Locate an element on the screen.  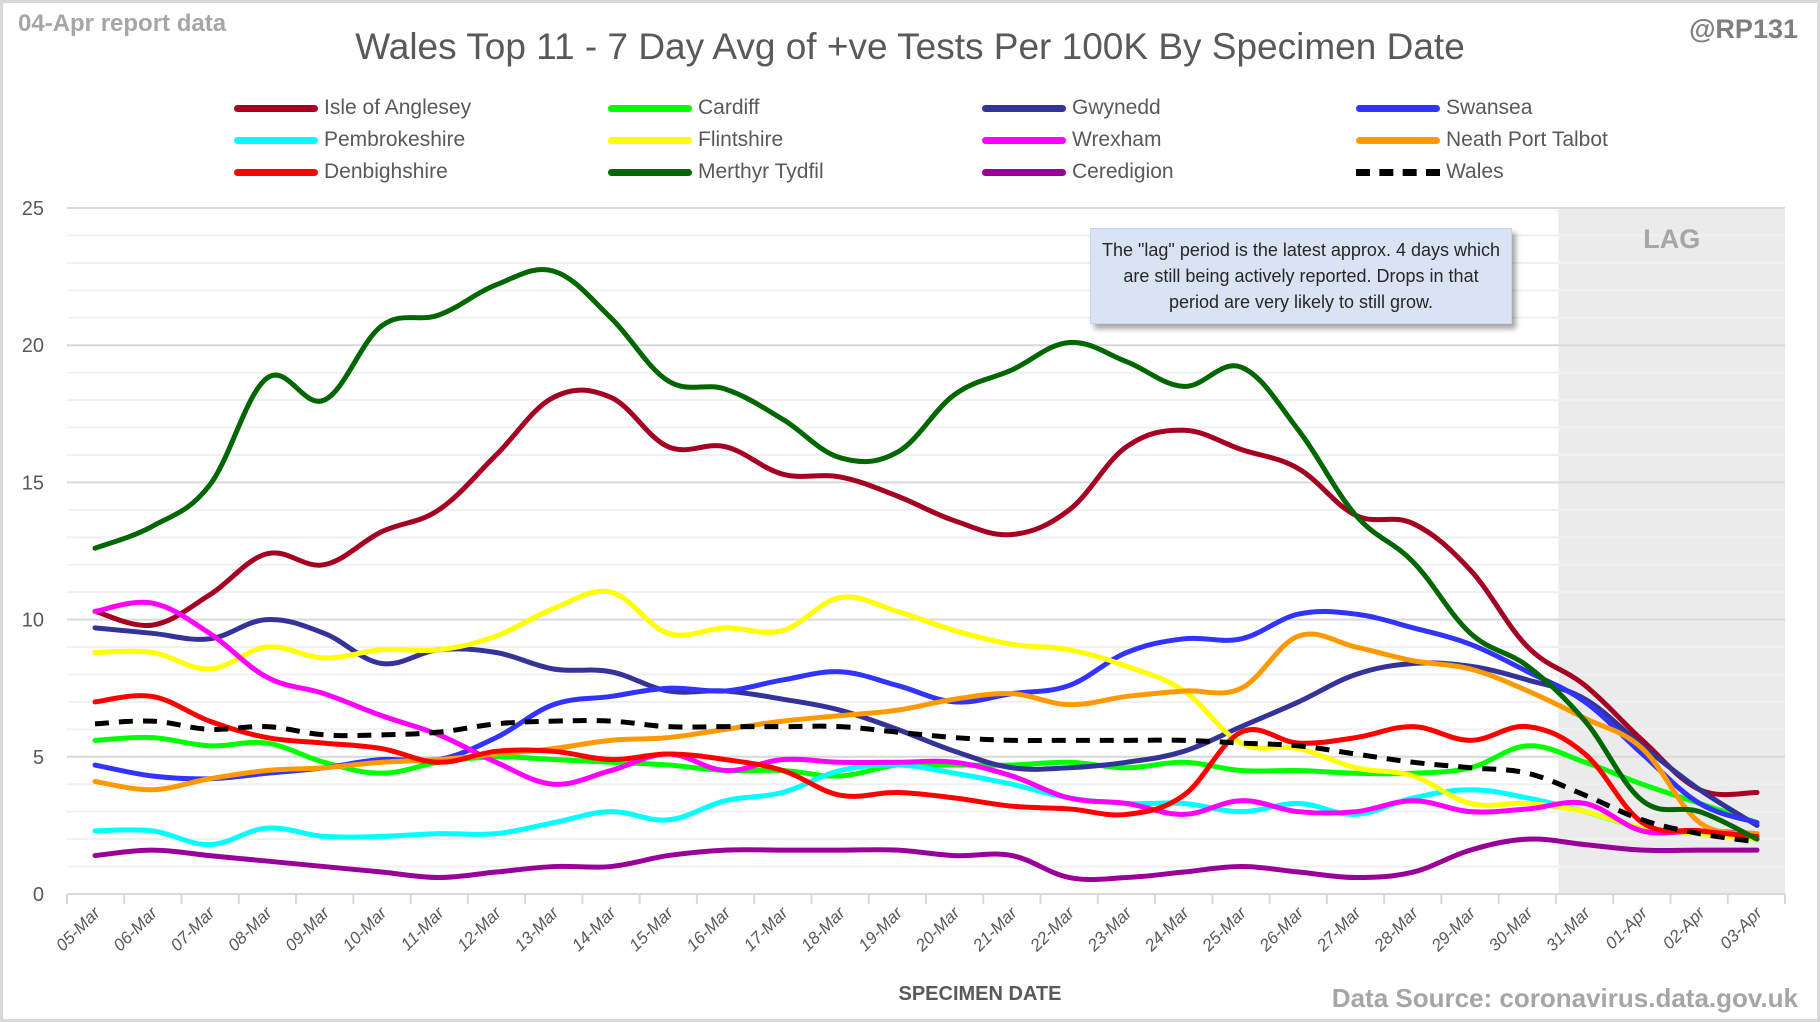
legend-label: Ceredigion is located at coordinates (1123, 171).